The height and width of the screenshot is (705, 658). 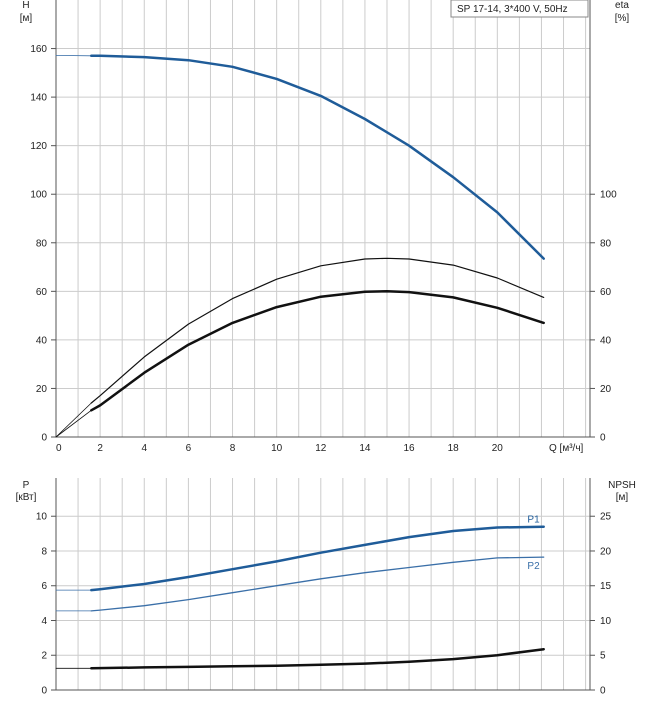 What do you see at coordinates (606, 292) in the screenshot?
I see `upper-right-tick-label: 60` at bounding box center [606, 292].